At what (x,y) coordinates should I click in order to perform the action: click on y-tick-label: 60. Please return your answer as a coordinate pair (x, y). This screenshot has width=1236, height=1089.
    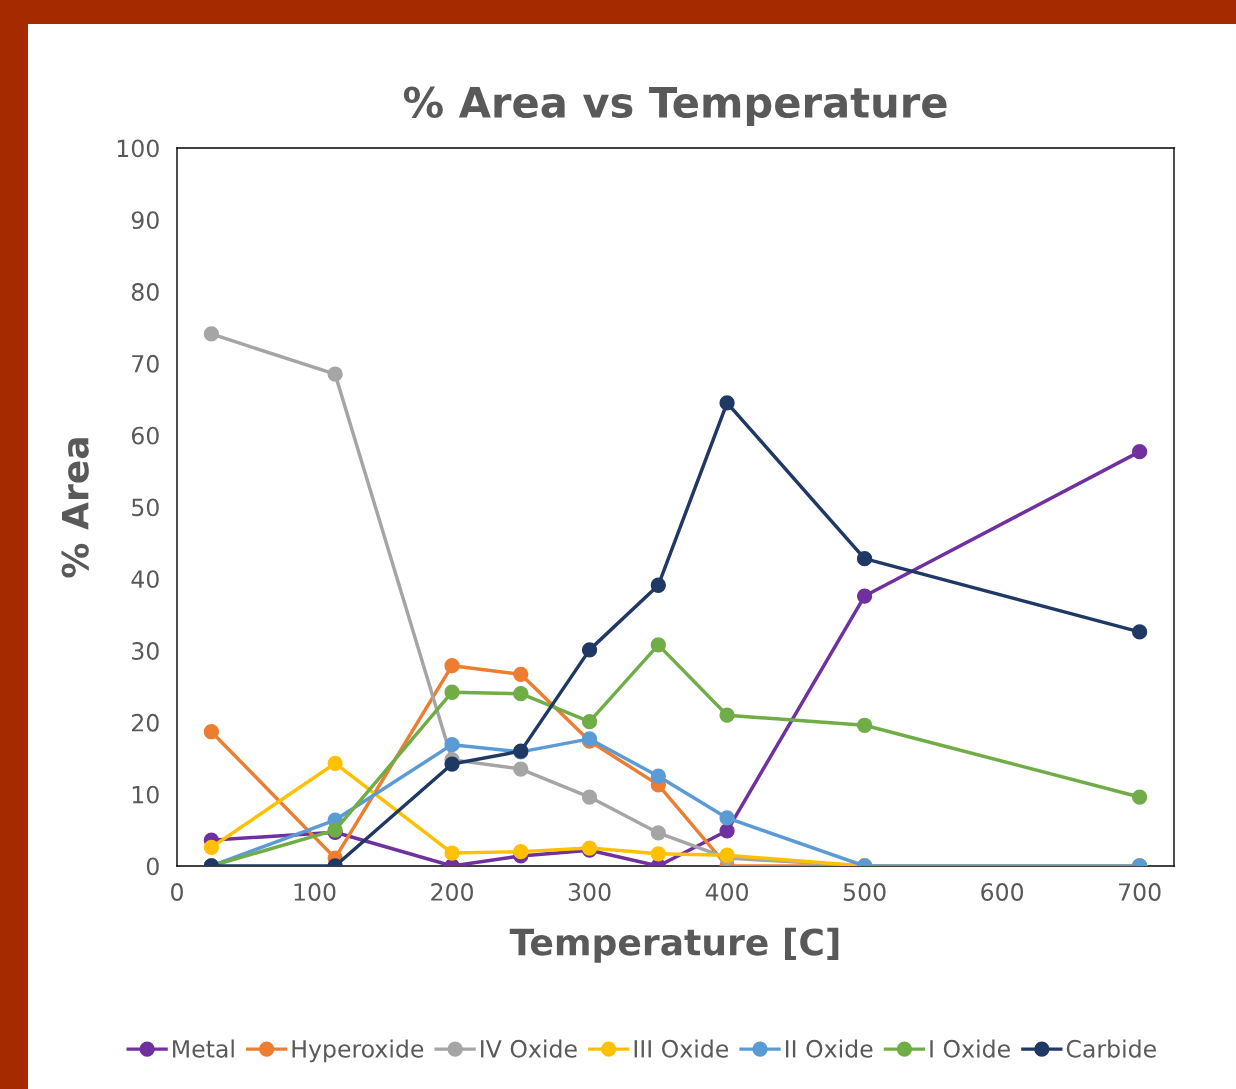
    Looking at the image, I should click on (145, 435).